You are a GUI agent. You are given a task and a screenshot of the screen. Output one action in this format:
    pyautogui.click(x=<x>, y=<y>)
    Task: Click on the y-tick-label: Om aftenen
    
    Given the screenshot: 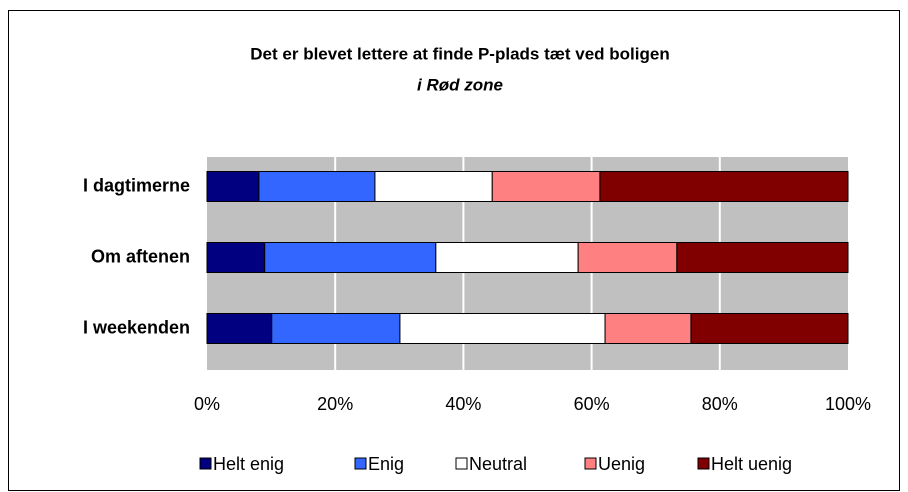 What is the action you would take?
    pyautogui.click(x=140, y=256)
    